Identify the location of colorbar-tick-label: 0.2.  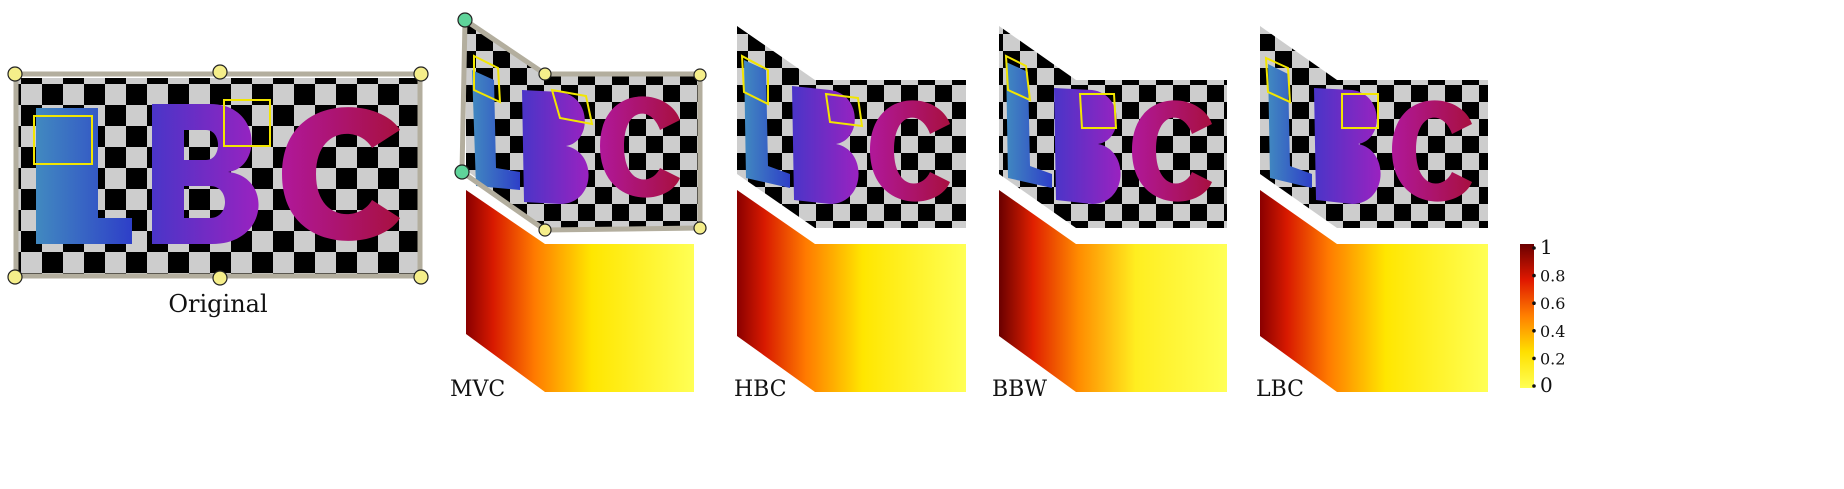
(1552, 358).